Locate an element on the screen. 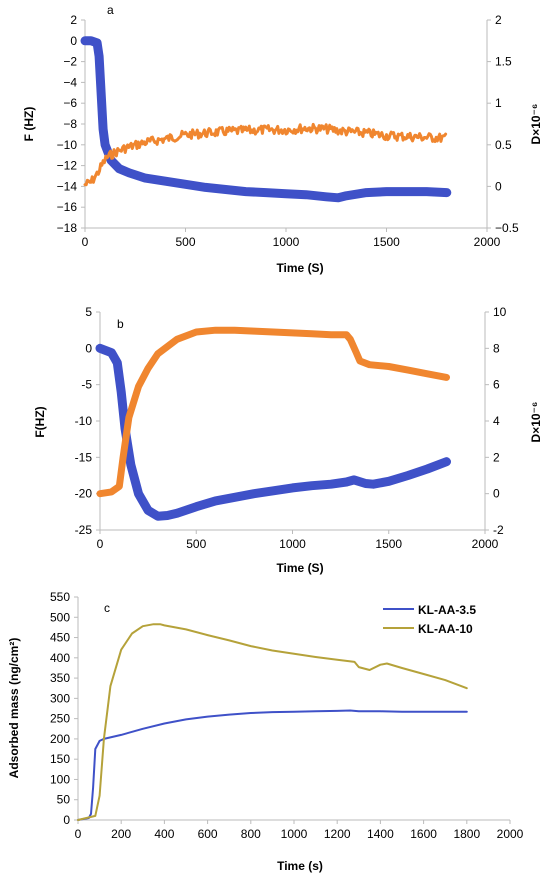 This screenshot has height=884, width=550. legend-label-kl-aa-3-5: KL-AA-3.5 is located at coordinates (447, 610).